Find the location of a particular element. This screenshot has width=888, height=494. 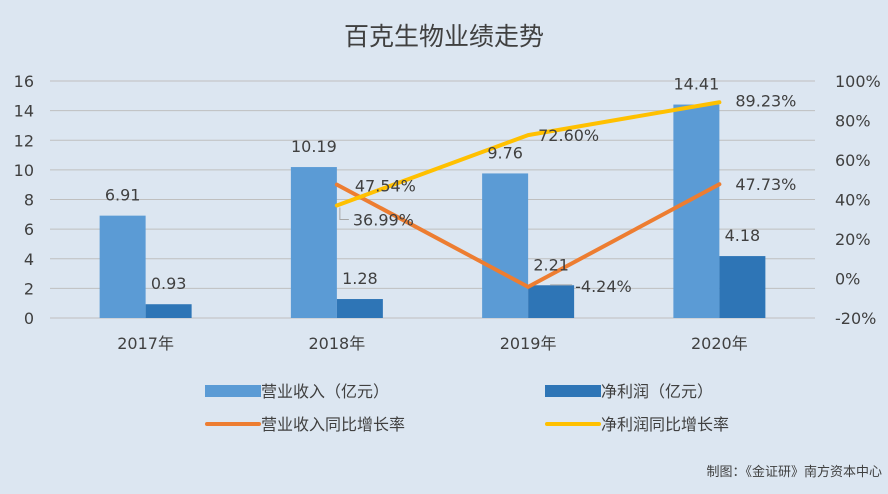

line-data-label: 36.99% is located at coordinates (383, 219).